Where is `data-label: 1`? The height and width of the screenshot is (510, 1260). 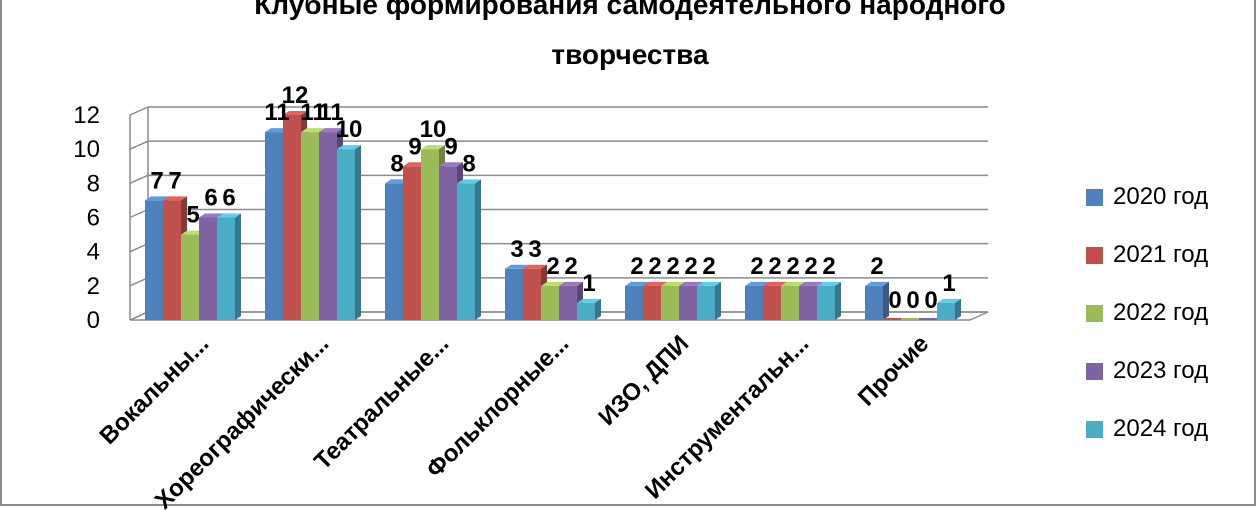 data-label: 1 is located at coordinates (948, 283).